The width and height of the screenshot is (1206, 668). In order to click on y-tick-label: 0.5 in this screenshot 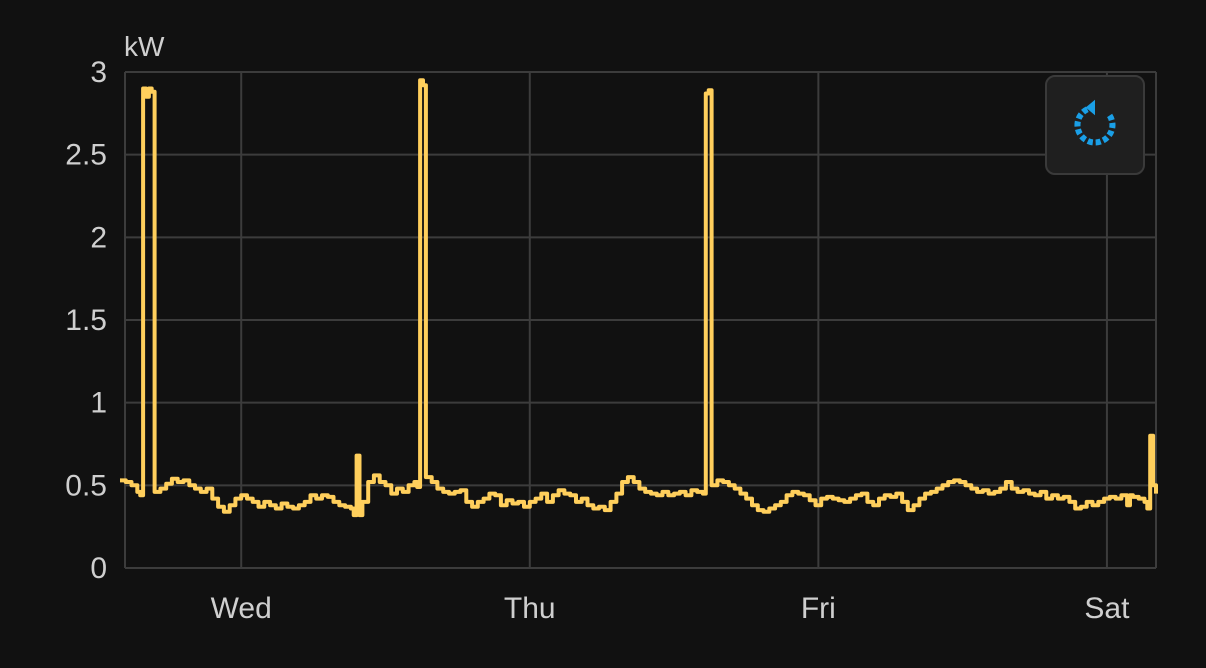, I will do `click(86, 485)`.